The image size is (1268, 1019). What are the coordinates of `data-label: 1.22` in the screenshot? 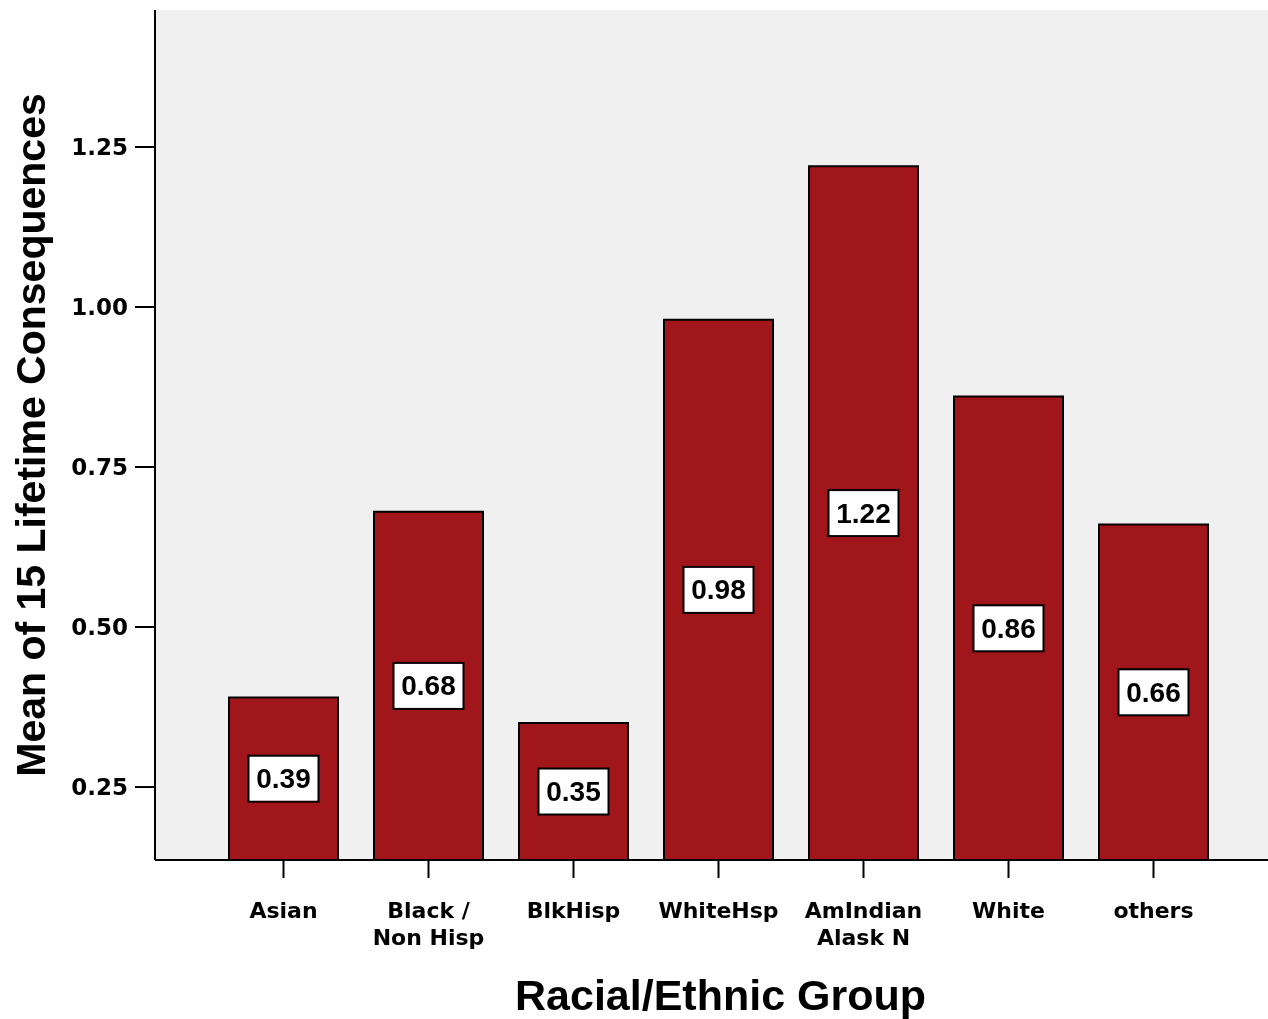 It's located at (863, 513).